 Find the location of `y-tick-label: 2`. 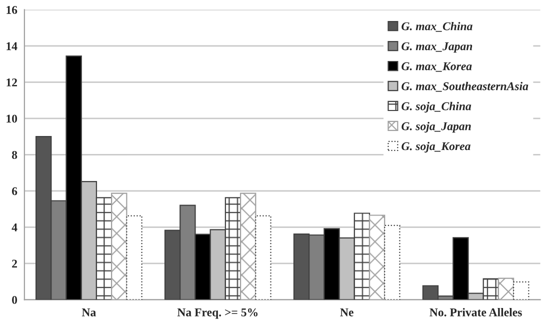

y-tick-label: 2 is located at coordinates (14, 264).